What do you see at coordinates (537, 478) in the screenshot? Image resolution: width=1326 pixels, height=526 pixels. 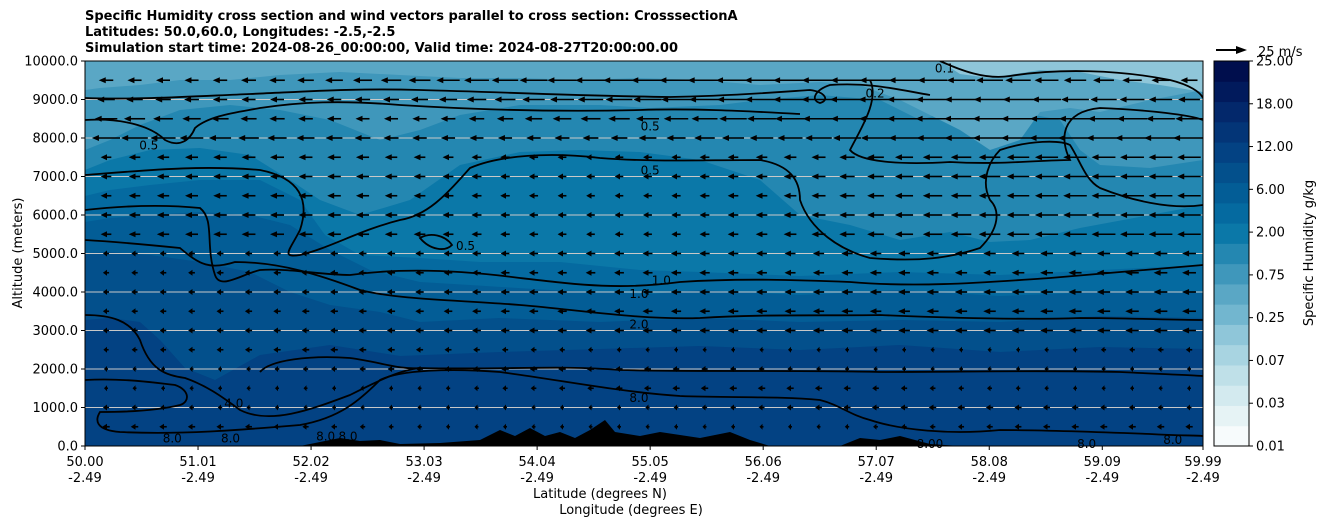 I see `x-tick-label-lon-4: -2.49` at bounding box center [537, 478].